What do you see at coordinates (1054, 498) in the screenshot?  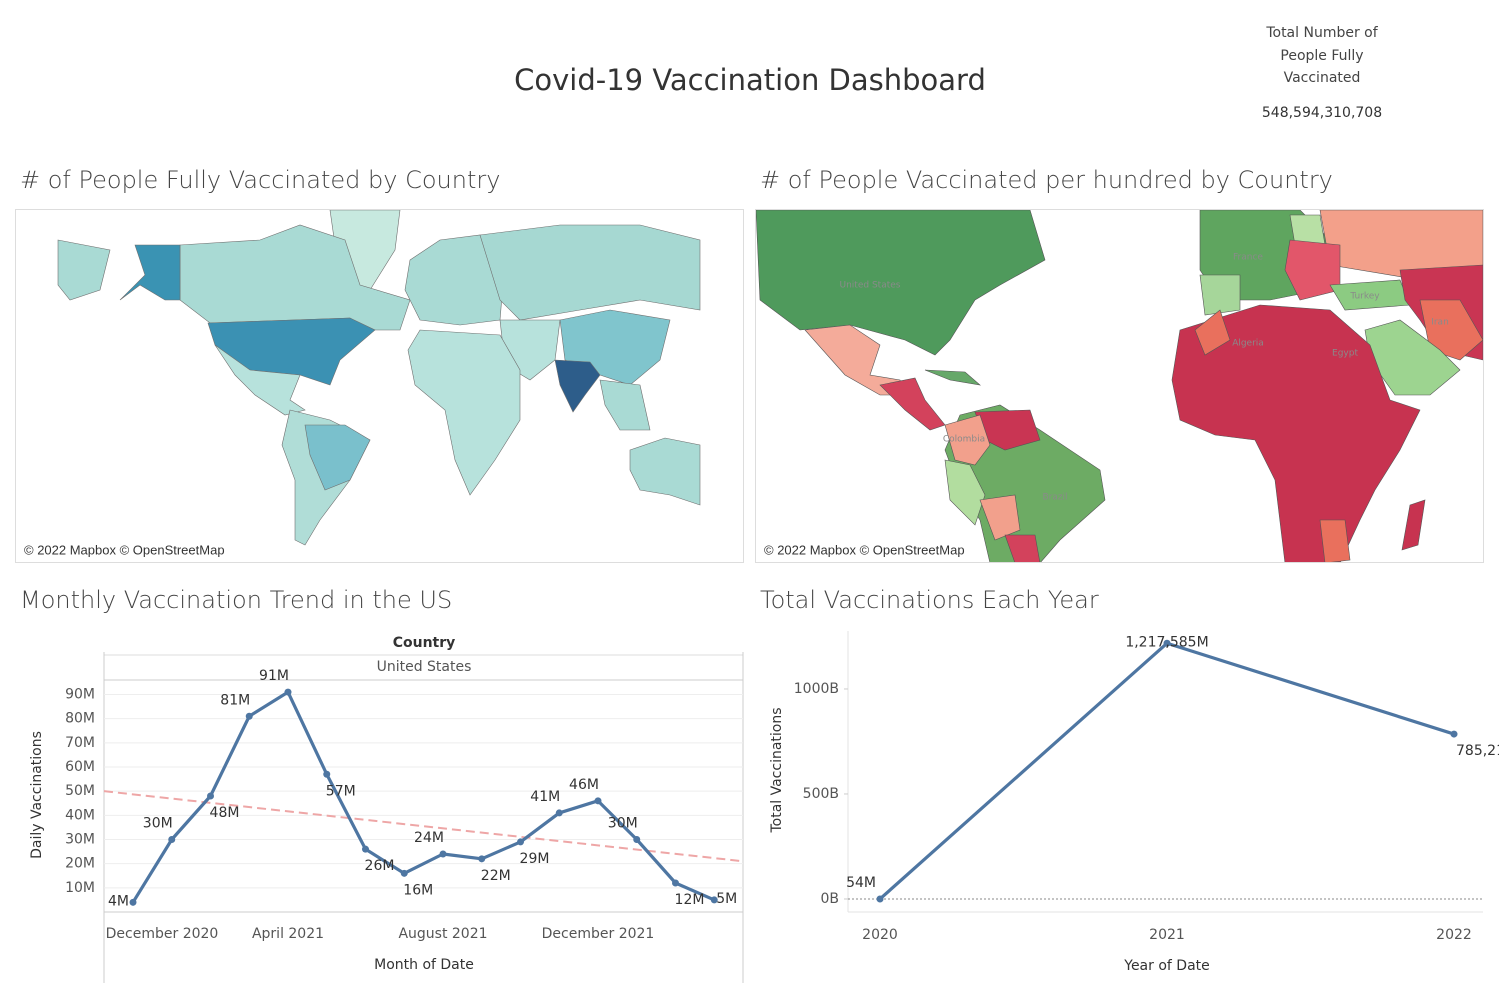 I see `map-label: Brazil` at bounding box center [1054, 498].